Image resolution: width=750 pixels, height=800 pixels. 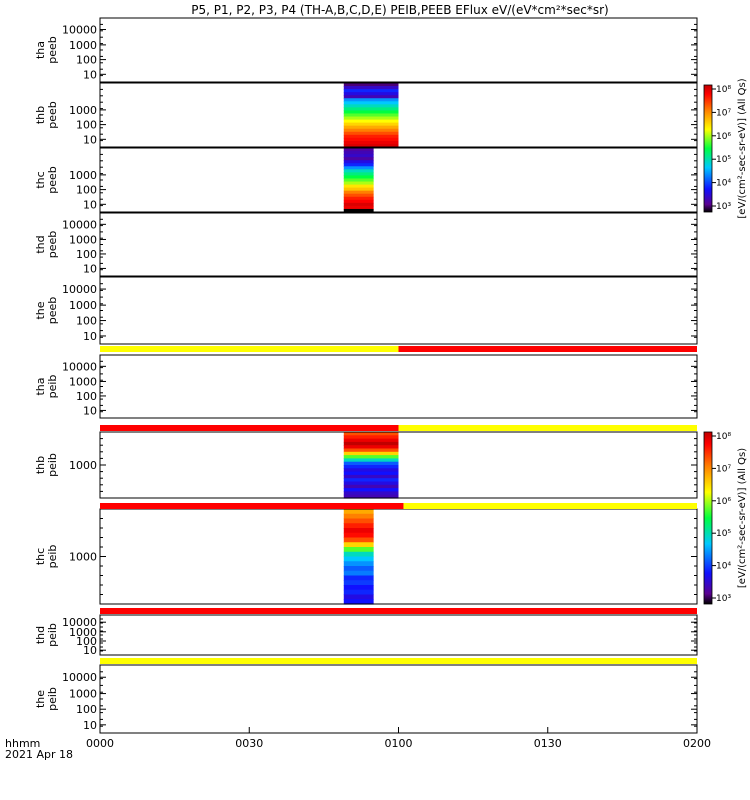 I want to click on panel-label: thdpeeb, so click(x=46, y=245).